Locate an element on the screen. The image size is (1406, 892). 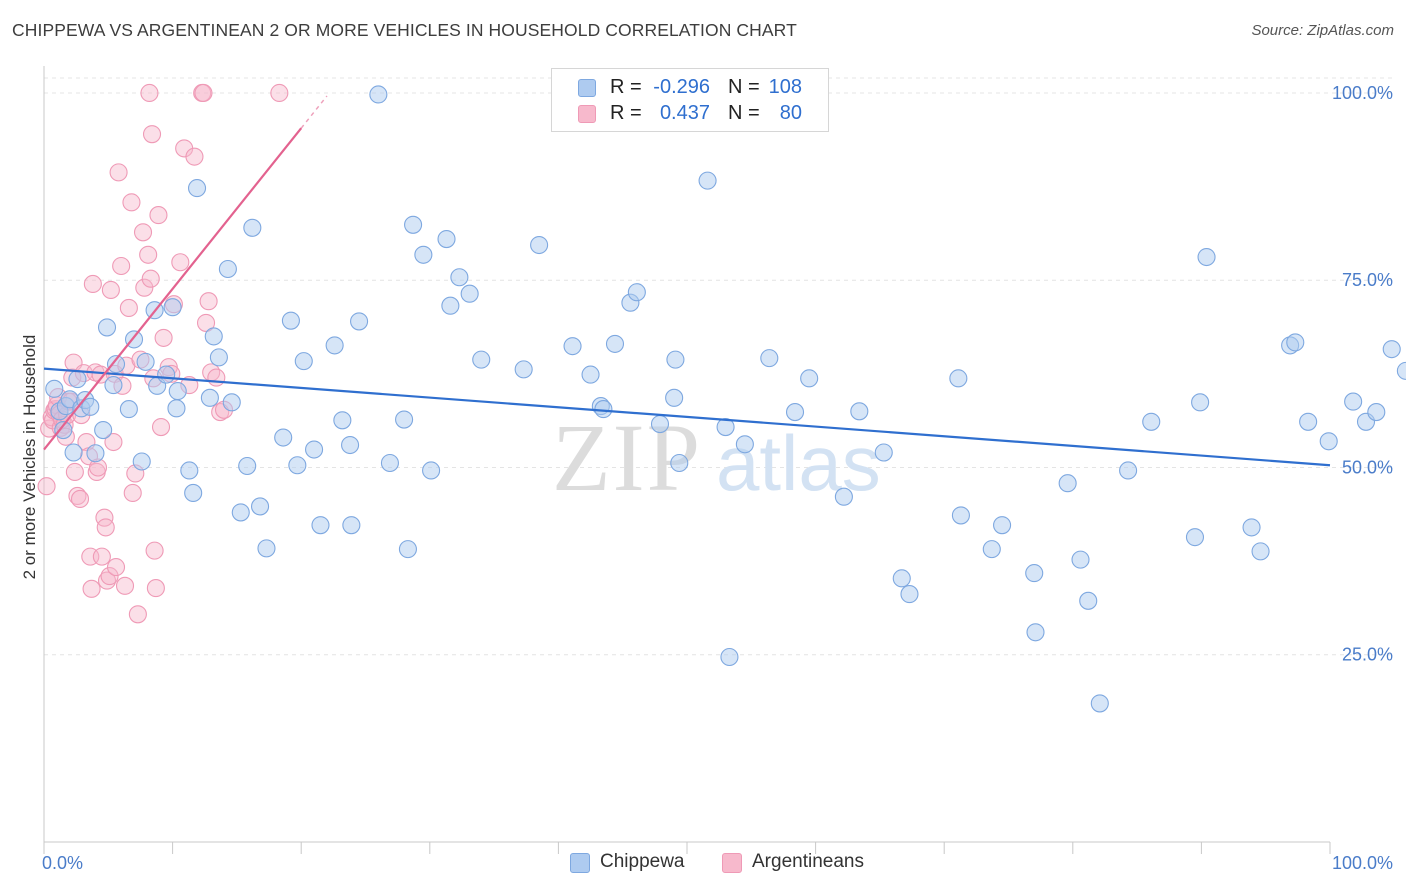
y-tick-label: 25.0% is located at coordinates (1367, 655).